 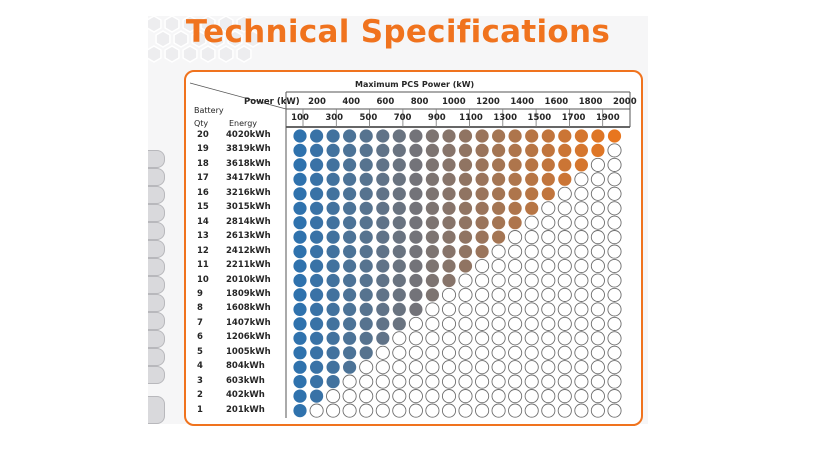 I want to click on battery-energy: 3819kWh, so click(x=248, y=149).